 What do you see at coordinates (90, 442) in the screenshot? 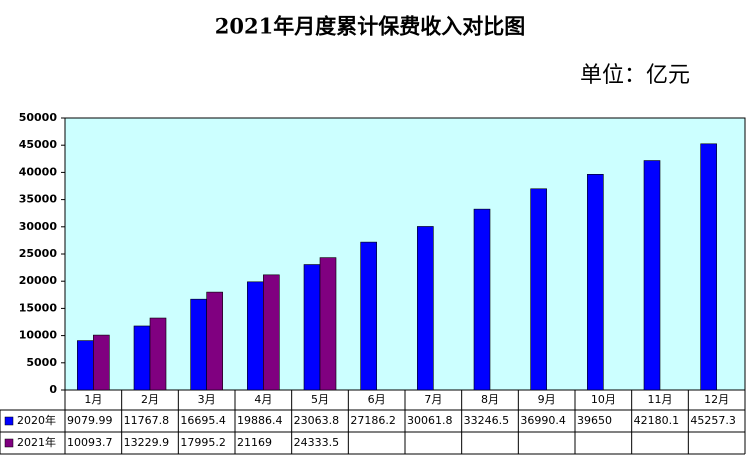
I see `table-value: 10093.7` at bounding box center [90, 442].